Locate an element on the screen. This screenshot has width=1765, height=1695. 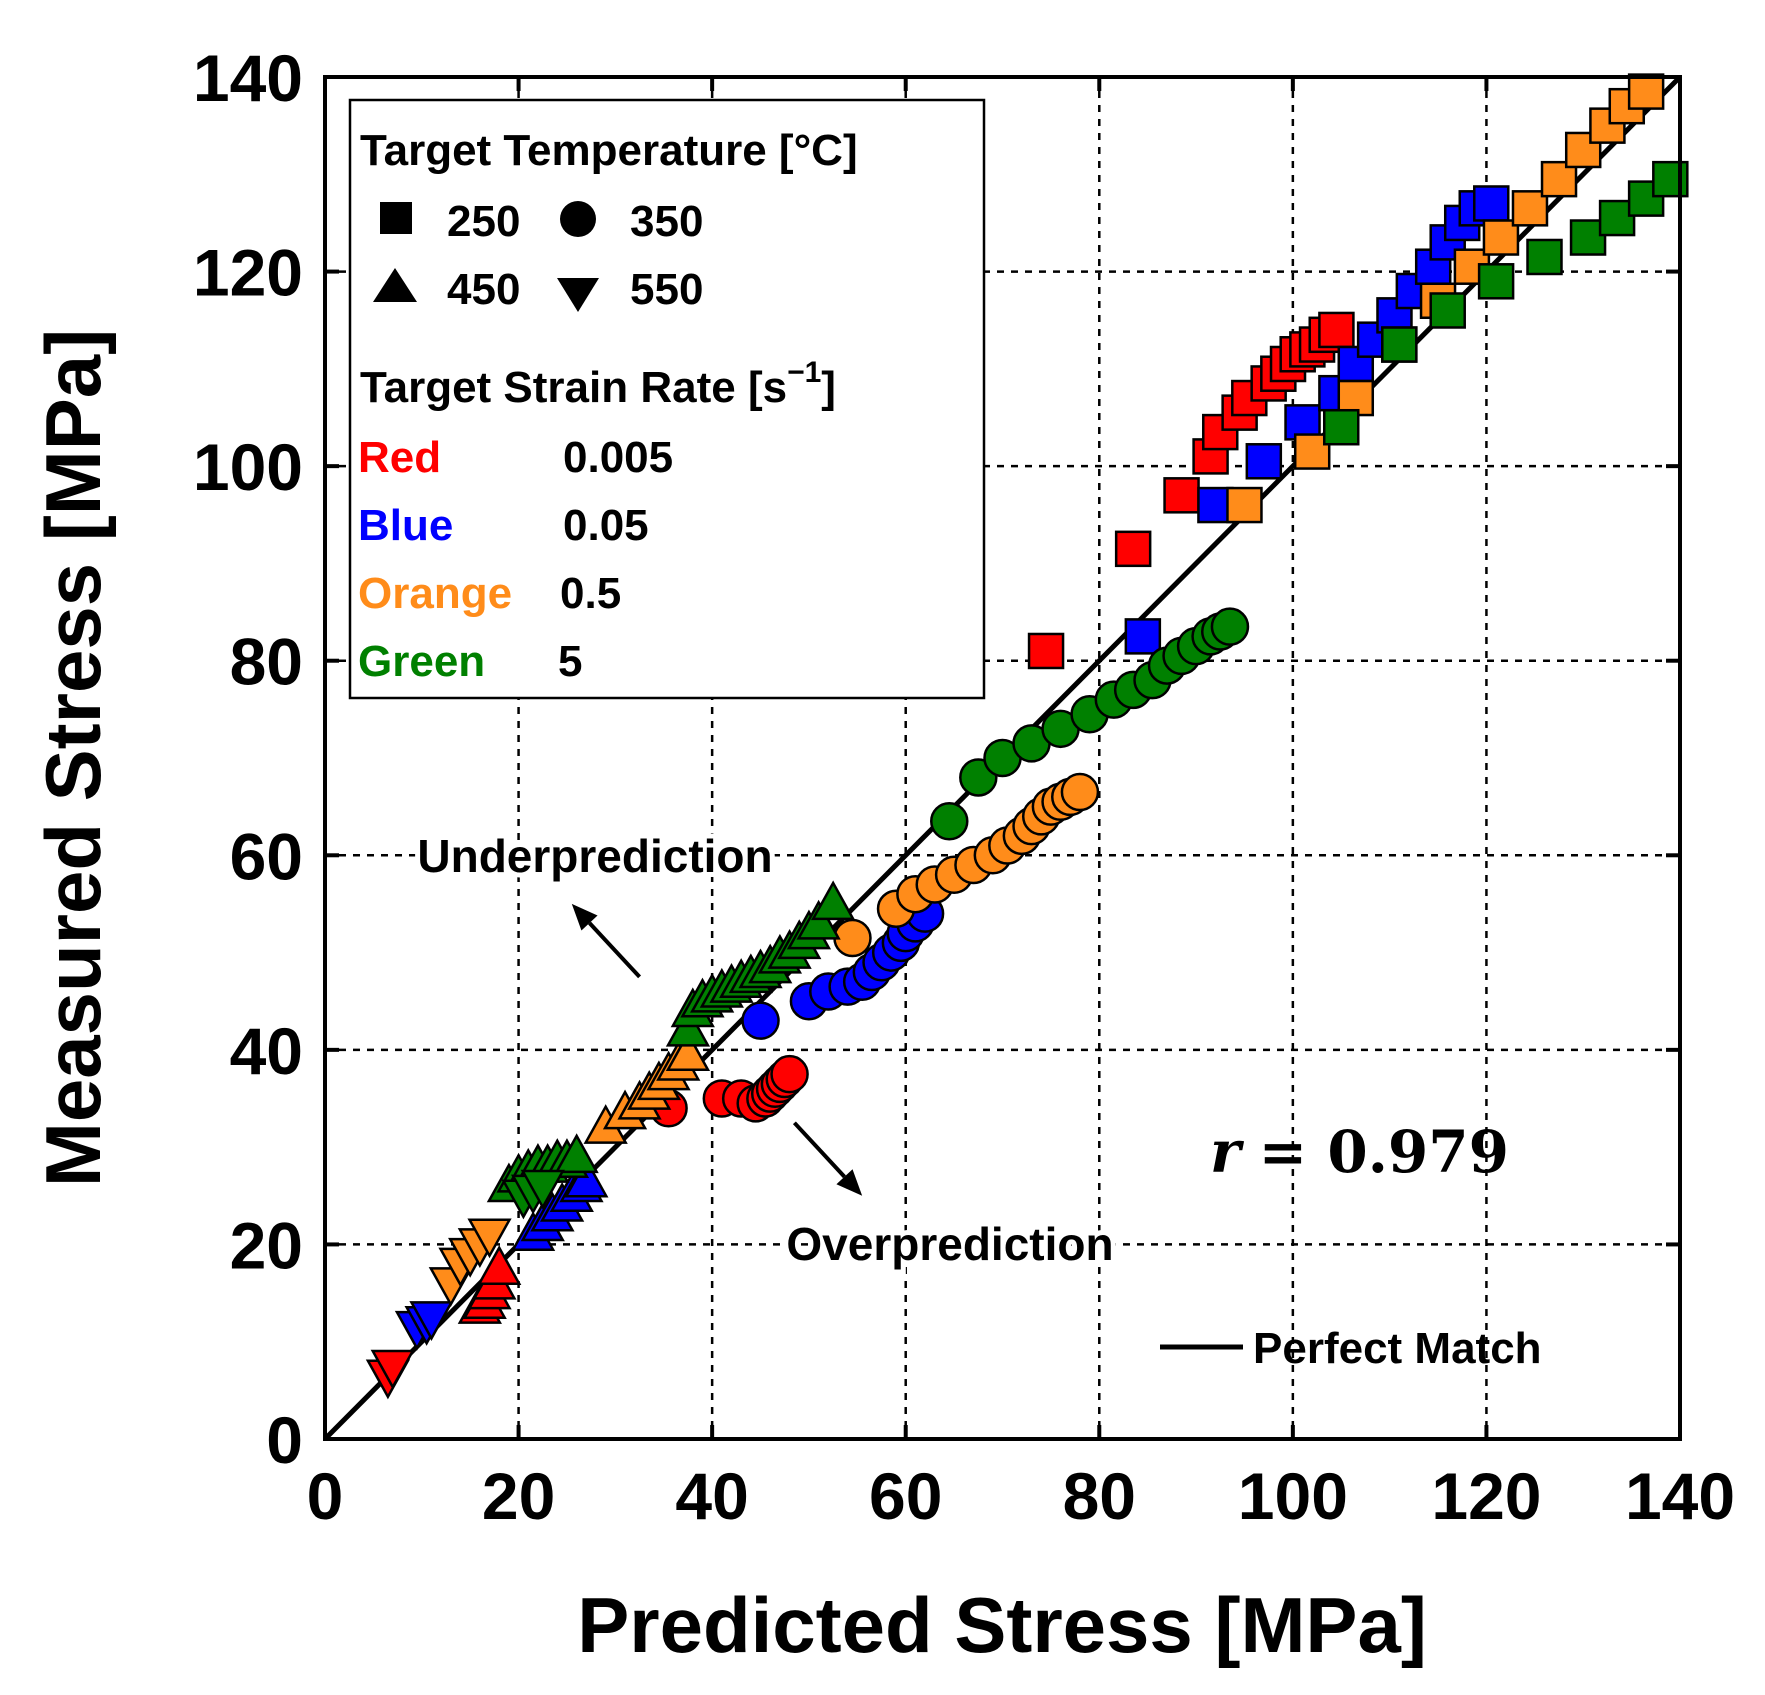
series-circle-orange is located at coordinates (966, 865).